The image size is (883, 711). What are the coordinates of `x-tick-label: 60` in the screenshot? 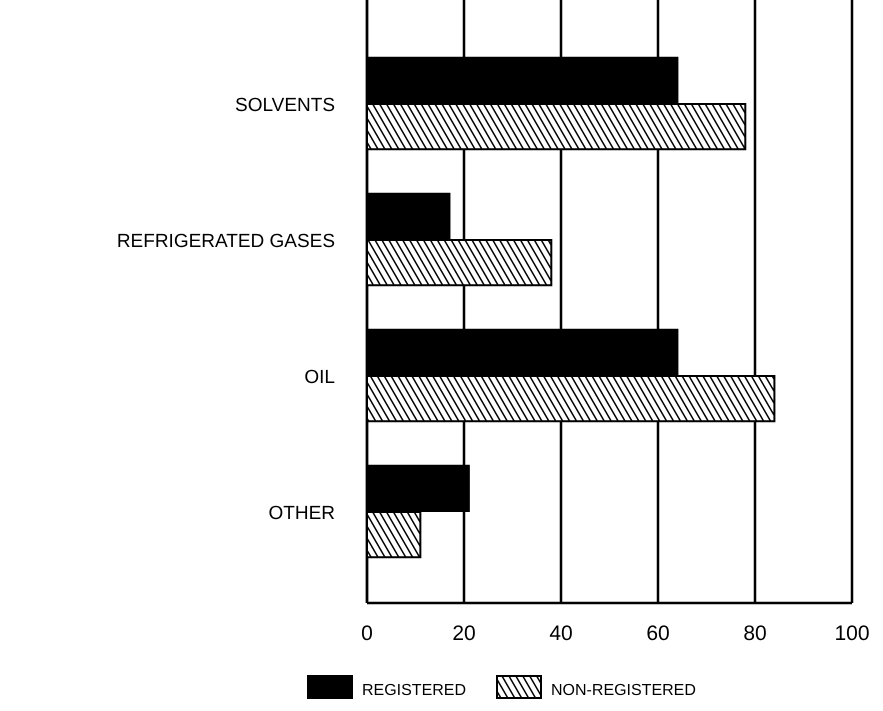 It's located at (658, 633).